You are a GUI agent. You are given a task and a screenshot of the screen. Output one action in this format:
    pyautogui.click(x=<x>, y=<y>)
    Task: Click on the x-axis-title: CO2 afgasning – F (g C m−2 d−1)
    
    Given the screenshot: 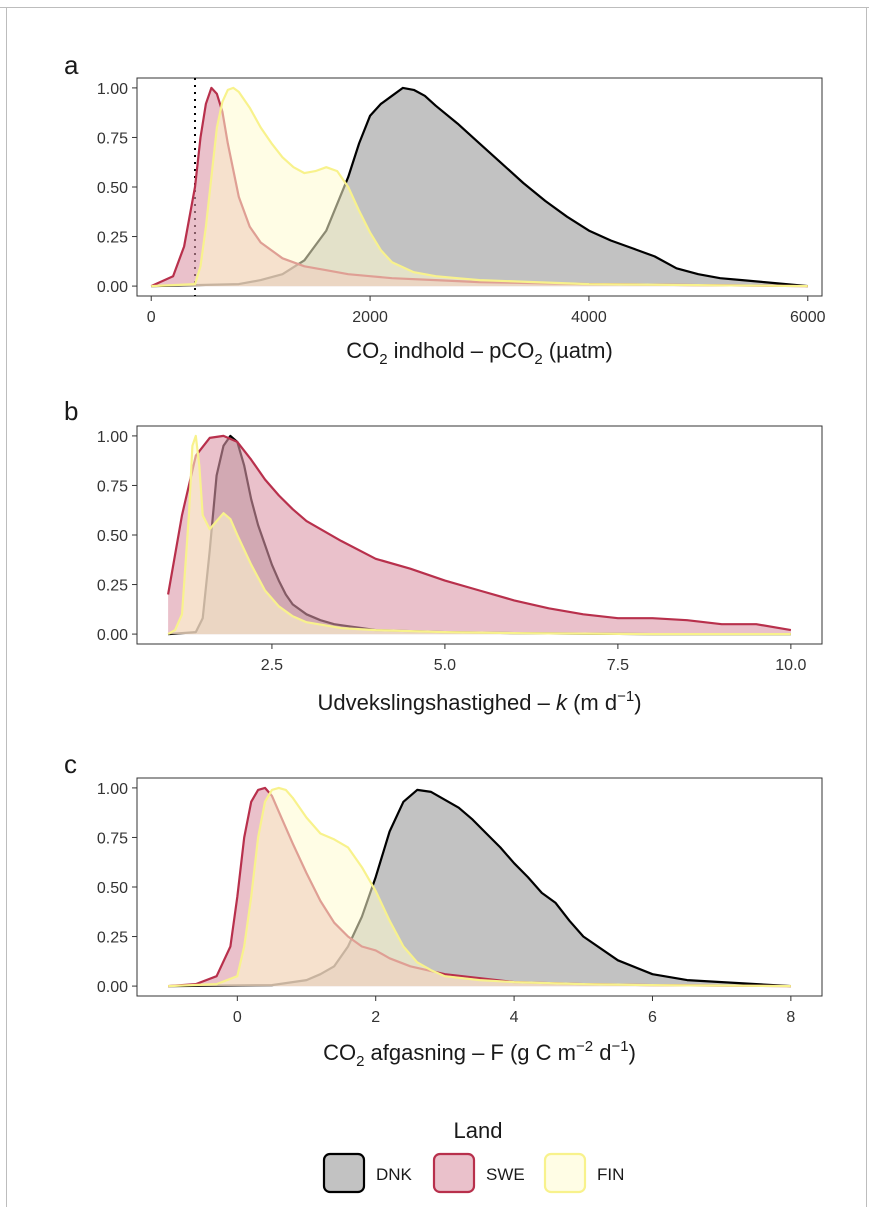 What is the action you would take?
    pyautogui.click(x=479, y=1054)
    